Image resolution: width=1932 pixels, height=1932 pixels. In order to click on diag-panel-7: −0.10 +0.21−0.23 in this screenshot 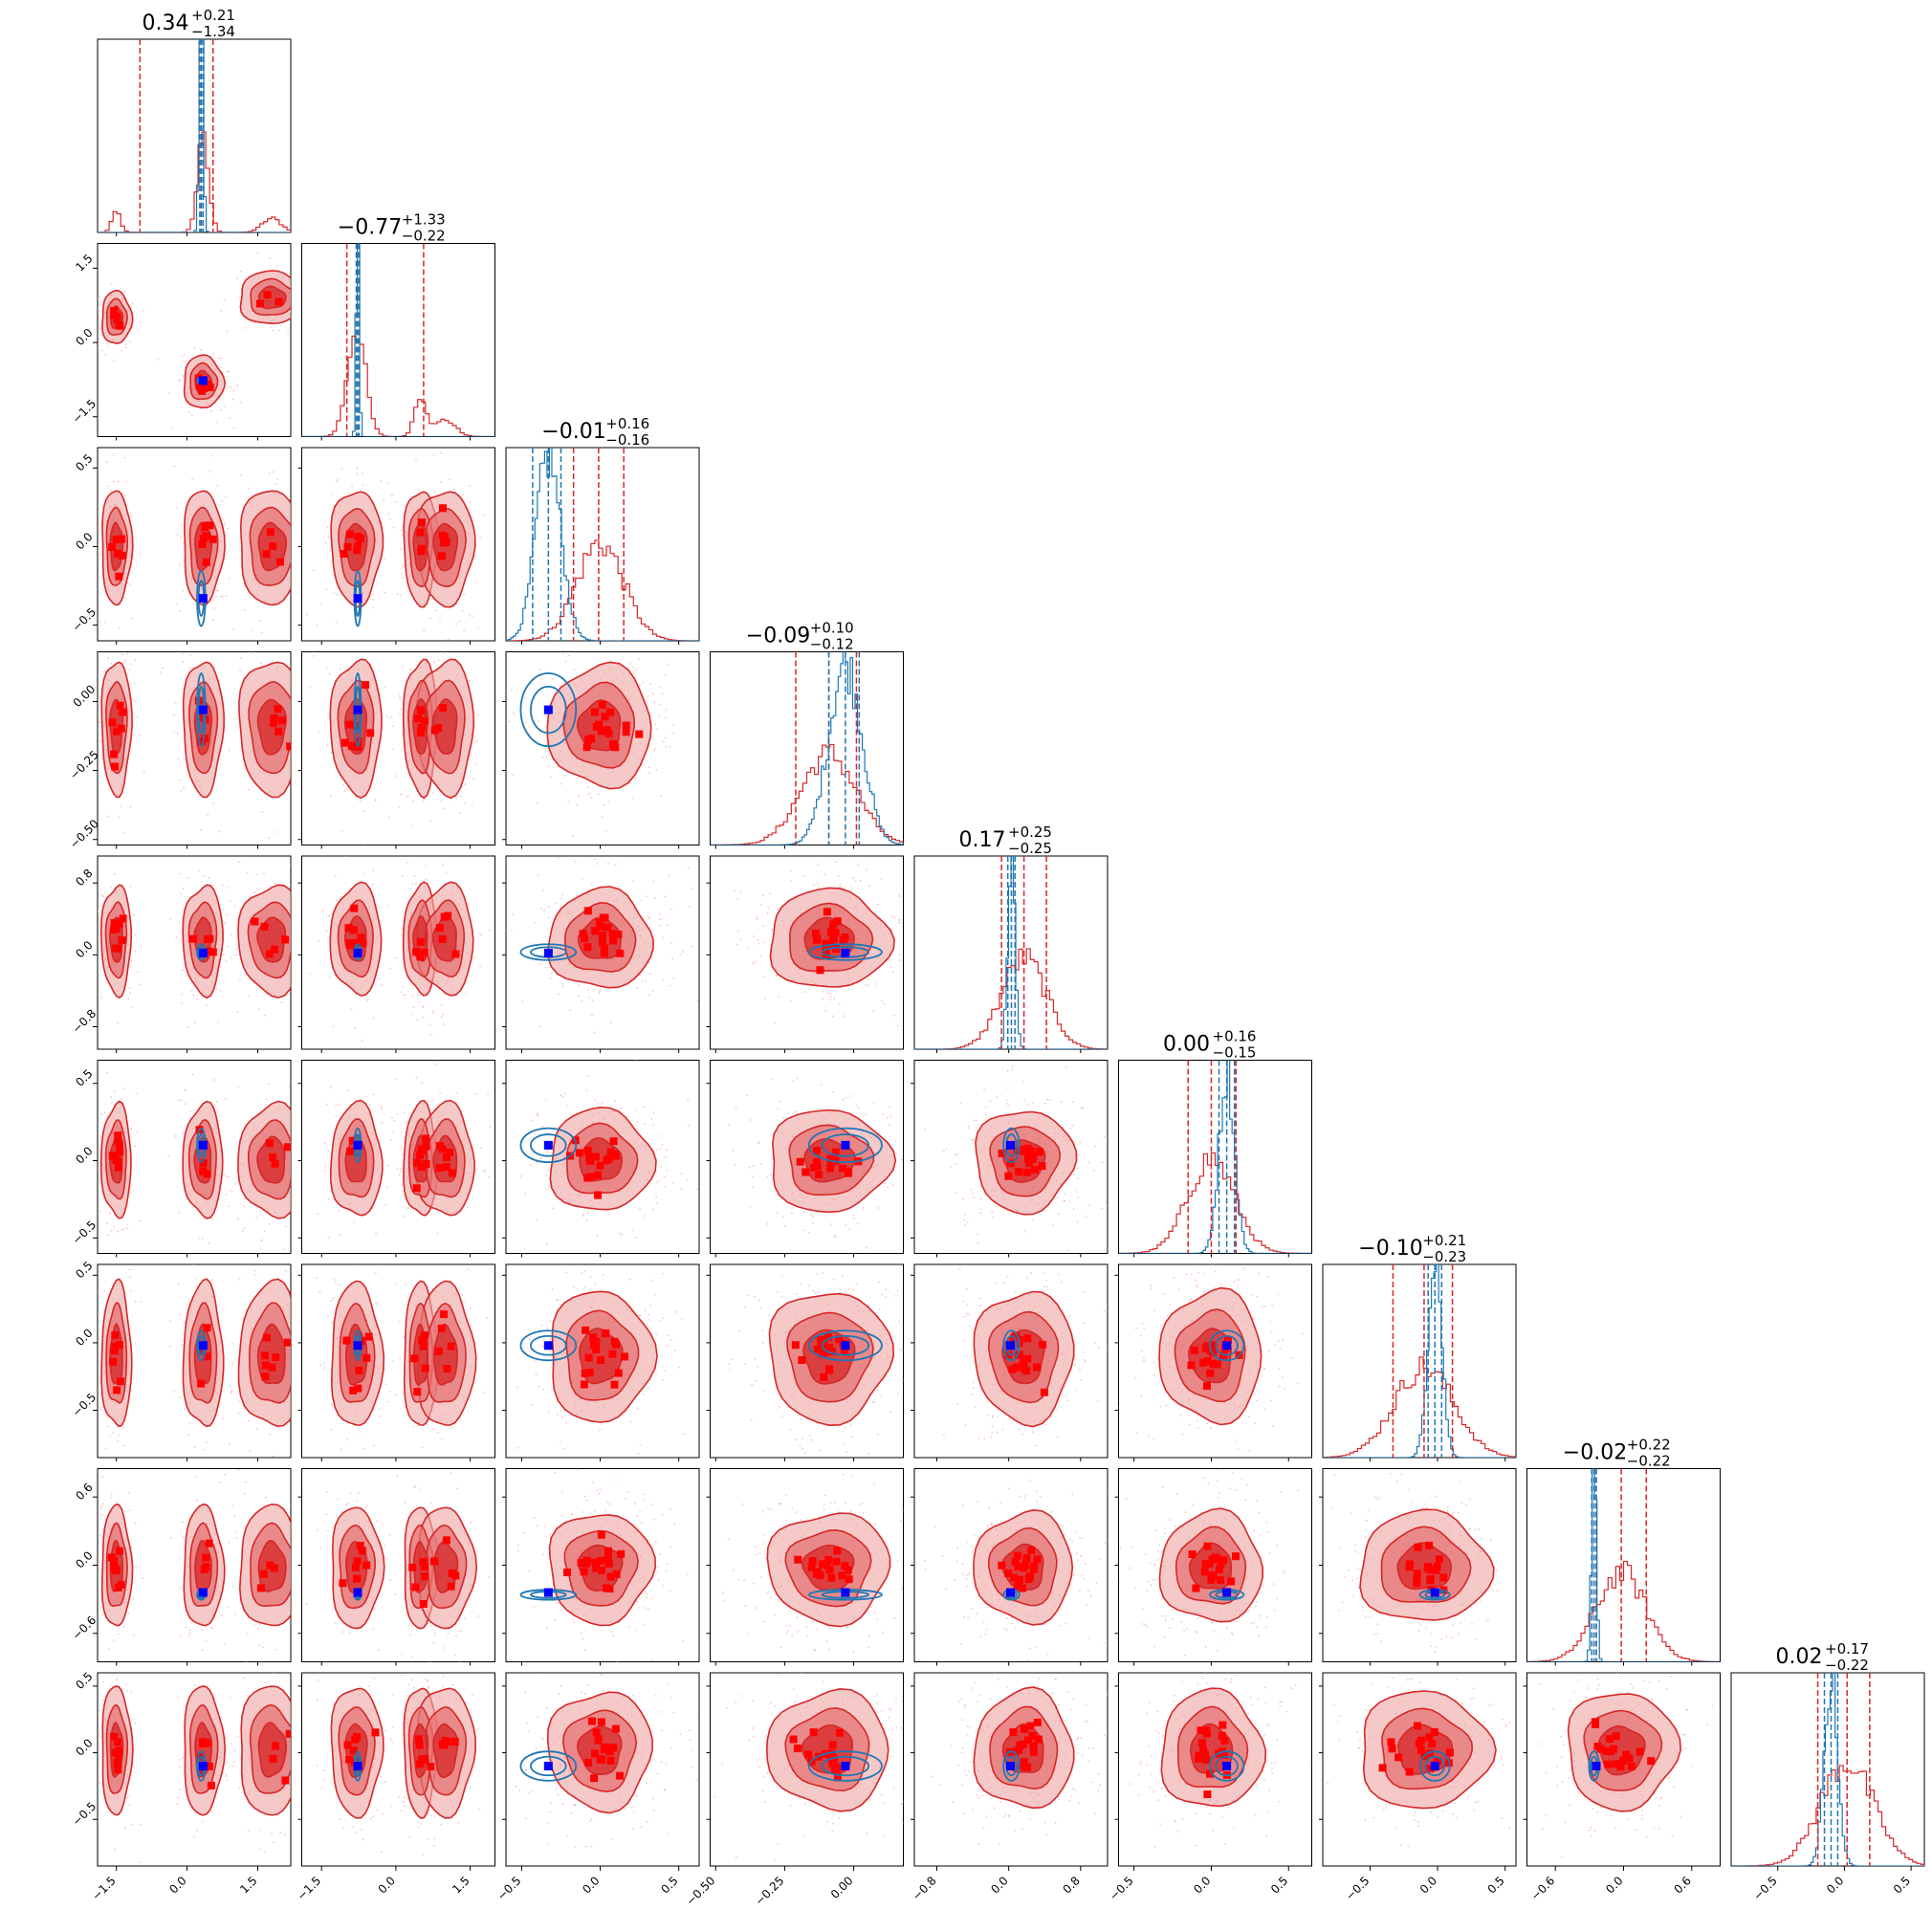, I will do `click(1419, 1345)`.